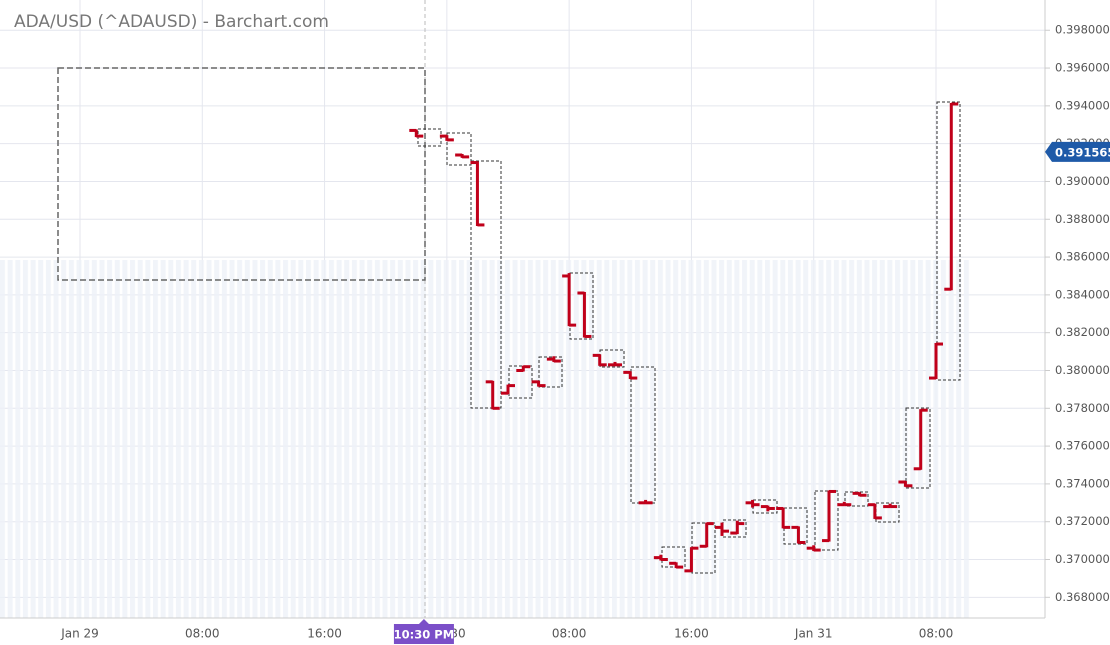  I want to click on last-price-label: 0.391565, so click(1082, 152).